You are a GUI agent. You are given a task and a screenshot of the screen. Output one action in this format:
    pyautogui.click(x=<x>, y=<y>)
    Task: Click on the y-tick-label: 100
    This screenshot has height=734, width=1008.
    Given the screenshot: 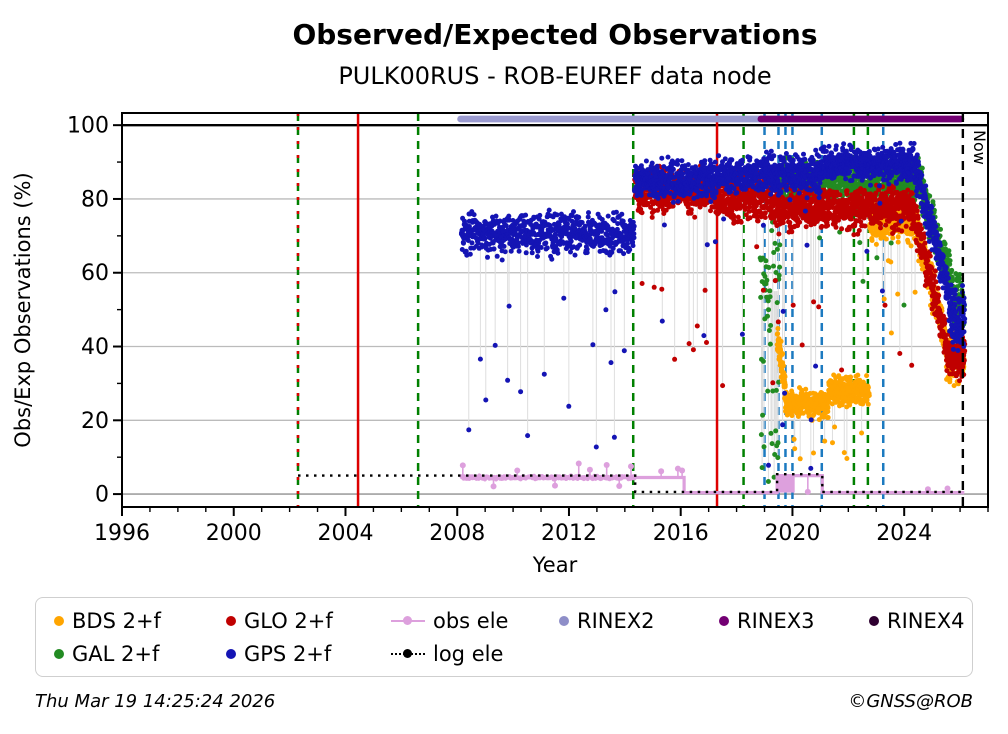 What is the action you would take?
    pyautogui.click(x=88, y=126)
    